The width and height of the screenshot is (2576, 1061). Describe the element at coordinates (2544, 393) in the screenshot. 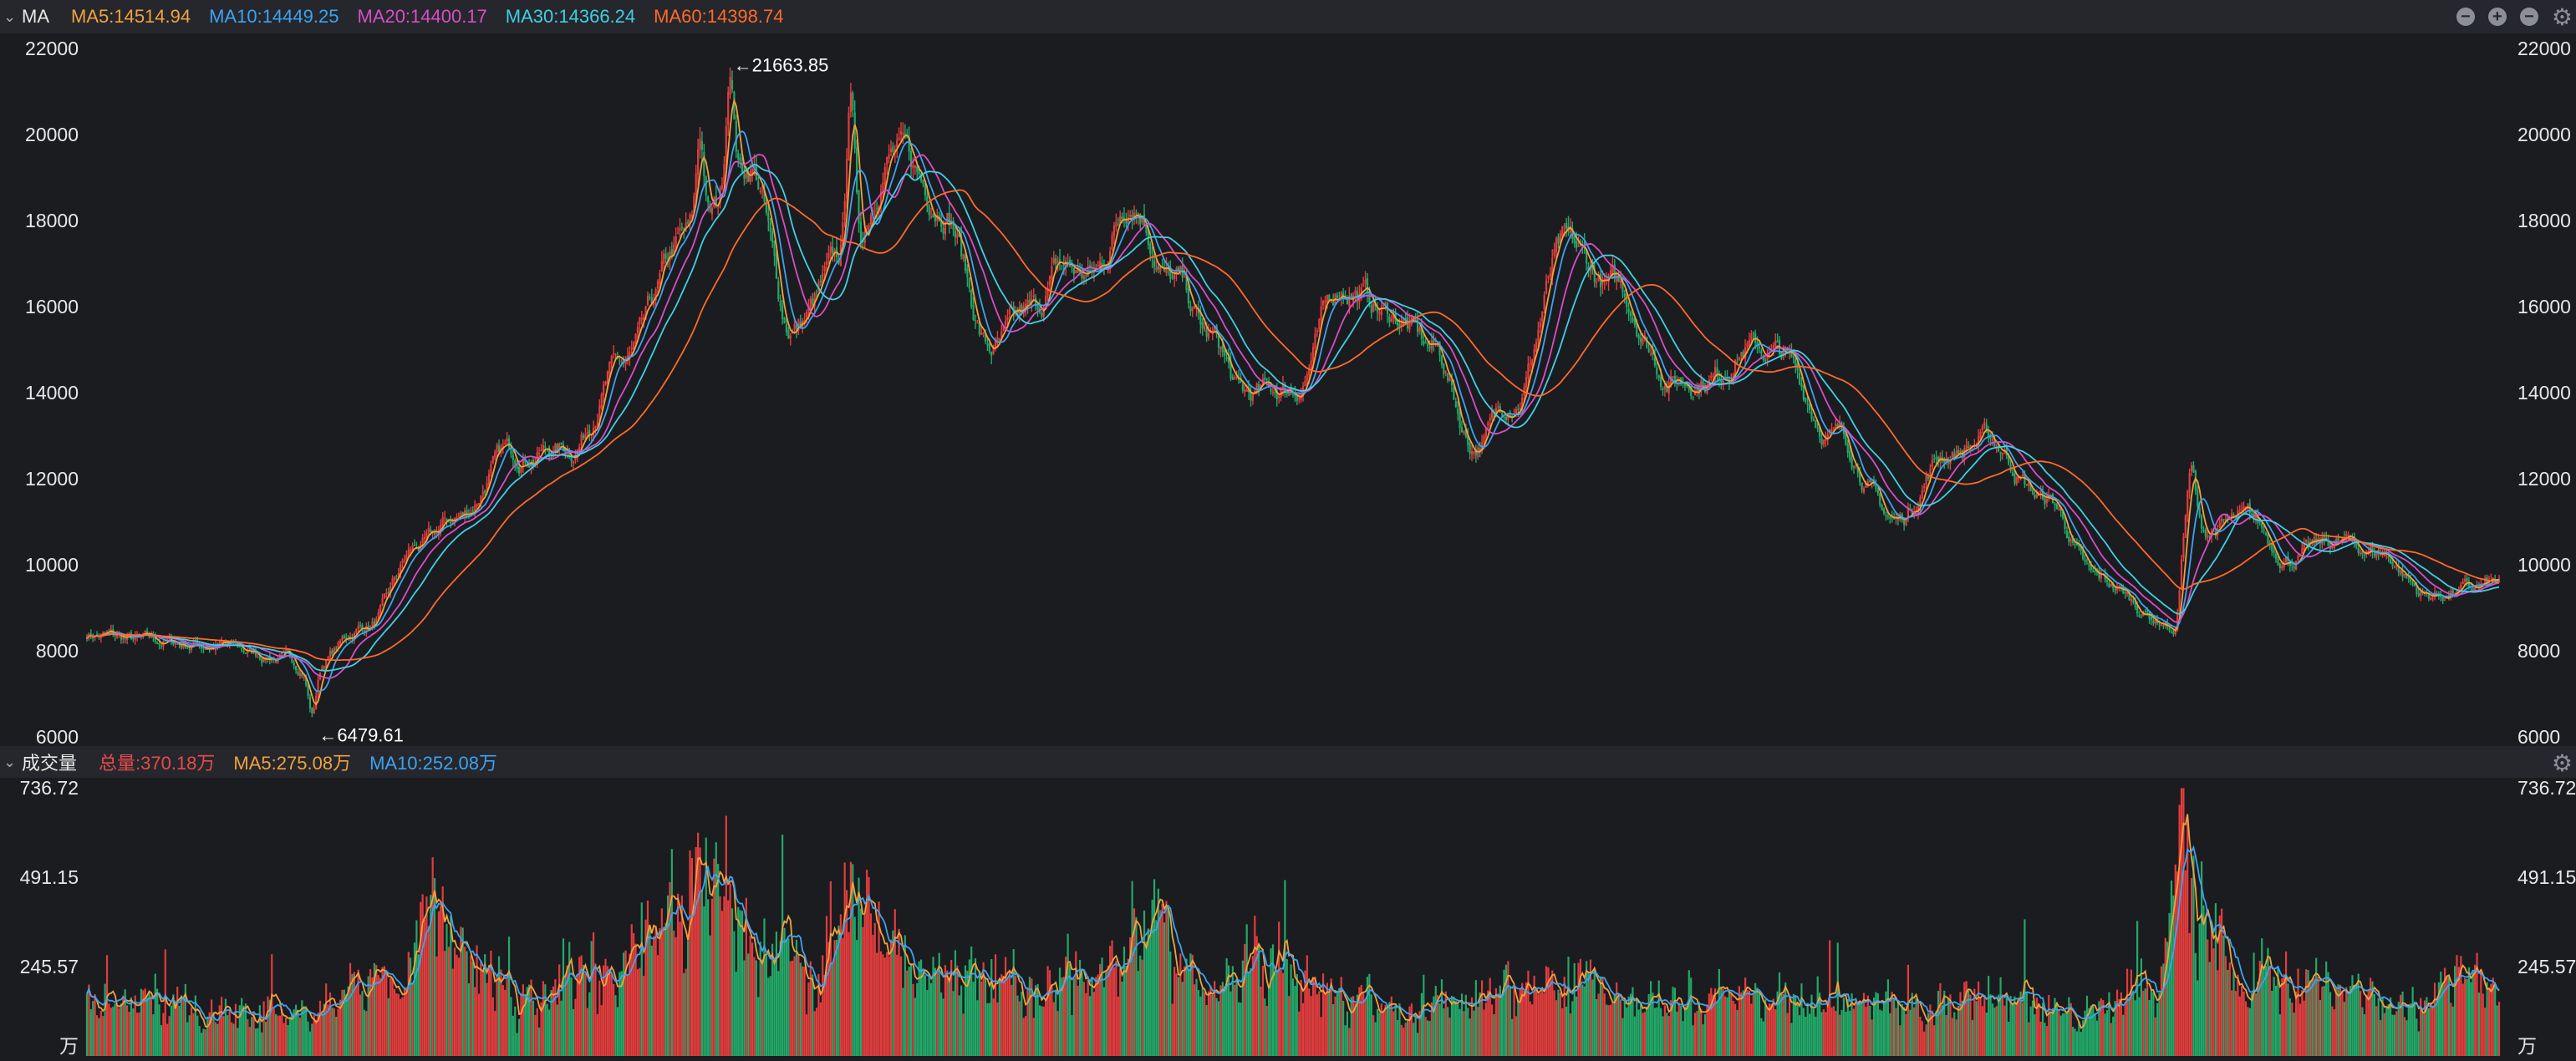

I see `price-tick-right-4: 14000` at that location.